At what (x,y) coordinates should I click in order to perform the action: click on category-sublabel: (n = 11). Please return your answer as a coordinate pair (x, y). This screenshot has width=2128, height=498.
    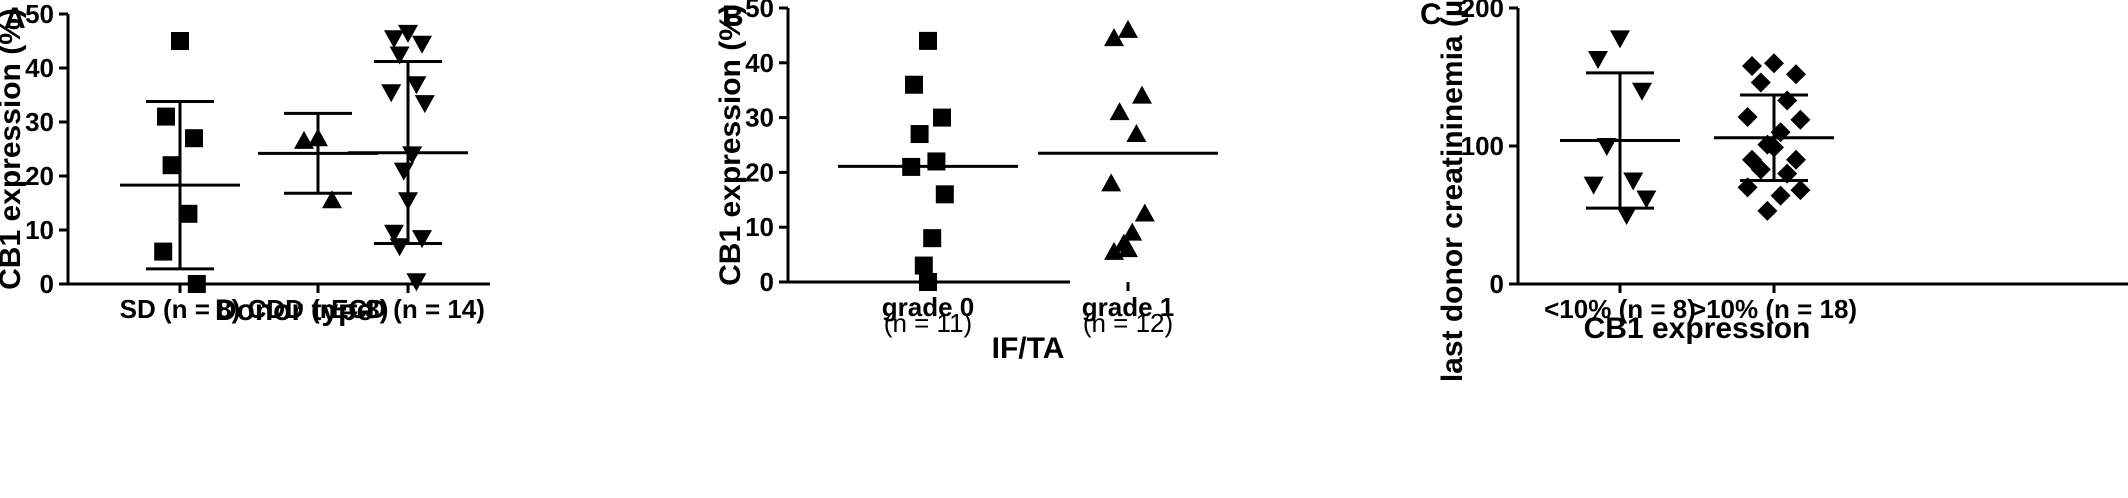
    Looking at the image, I should click on (928, 323).